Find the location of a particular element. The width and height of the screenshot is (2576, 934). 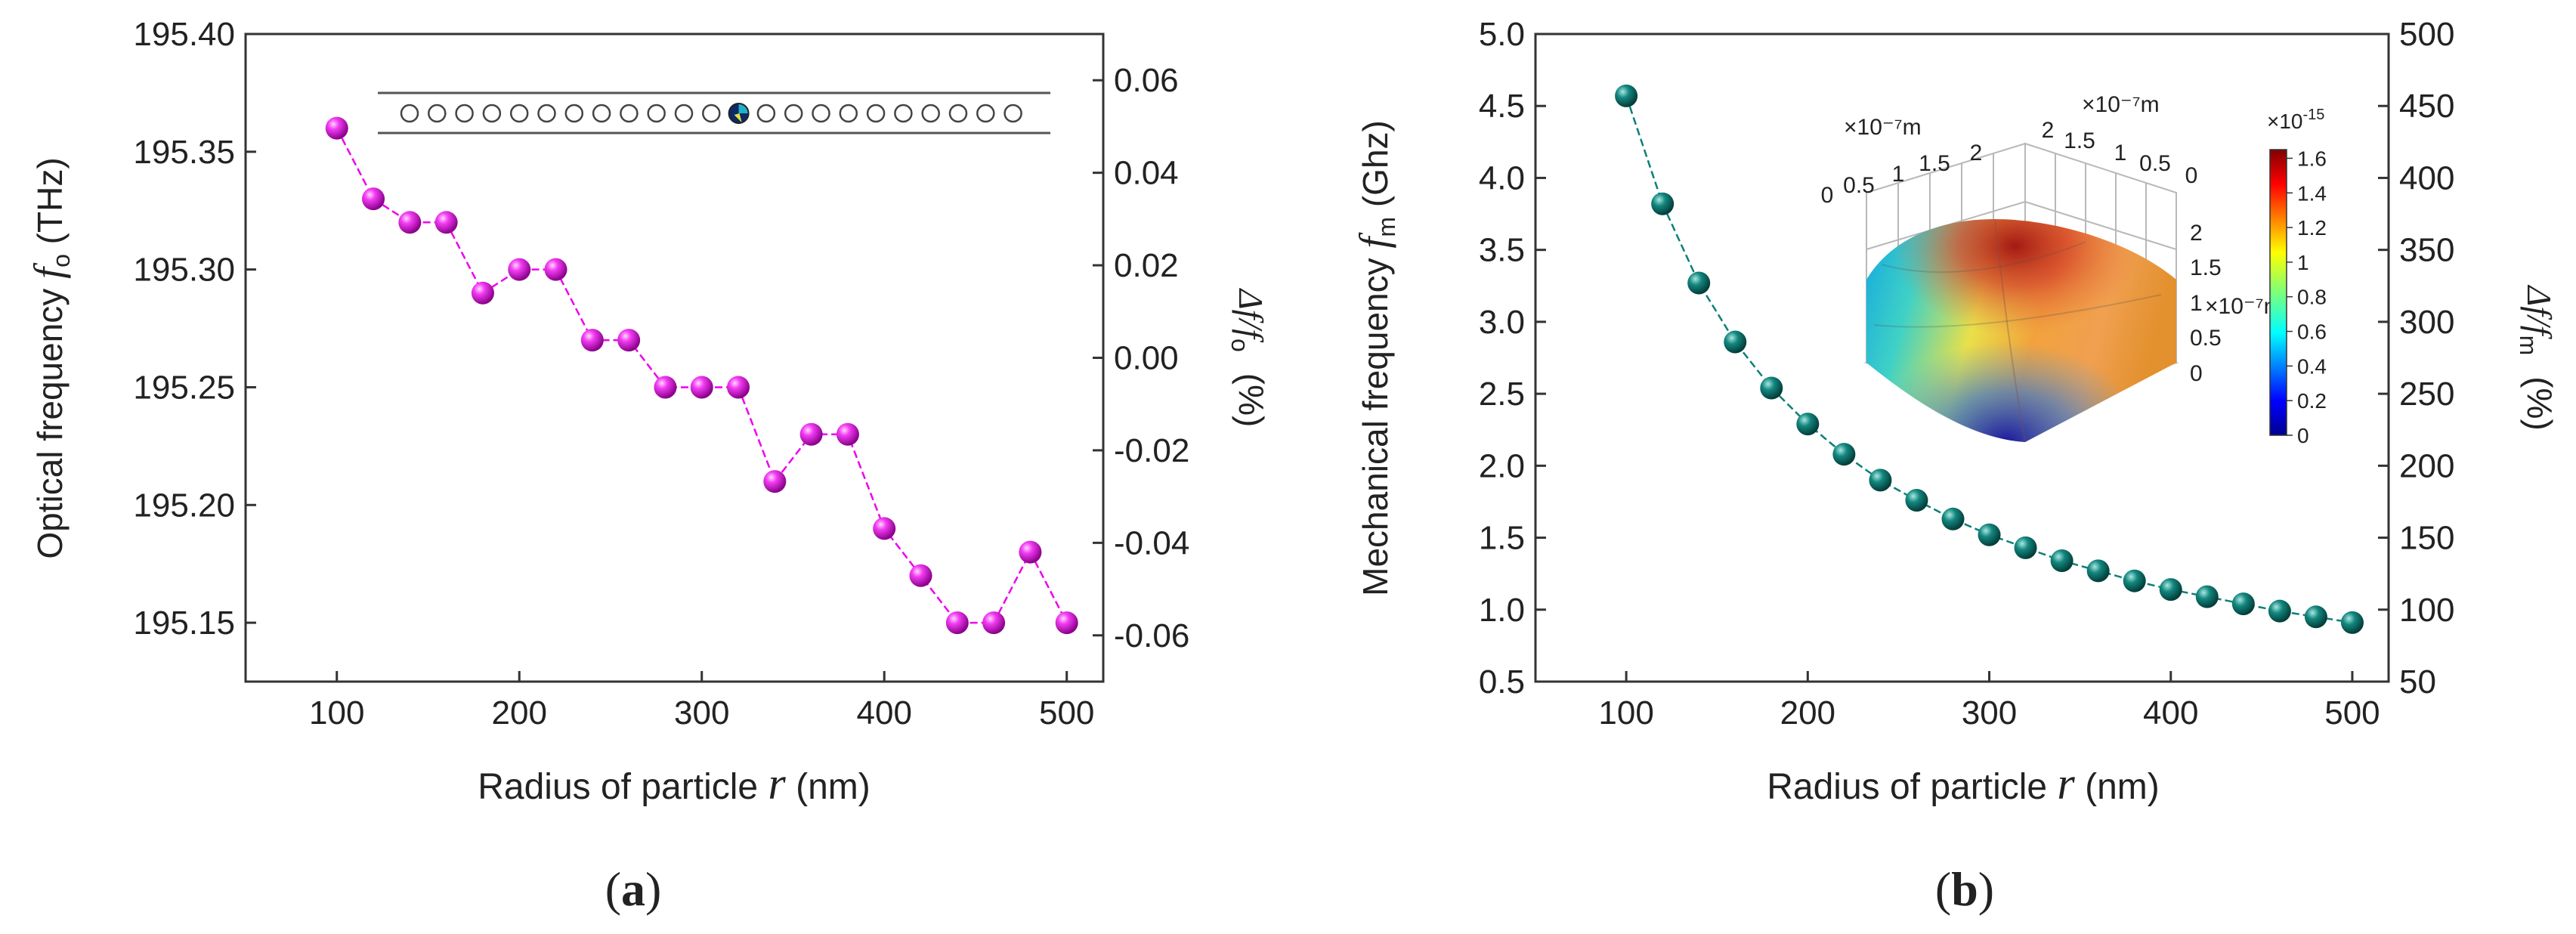

y-tick-label: 195.20 is located at coordinates (184, 505).